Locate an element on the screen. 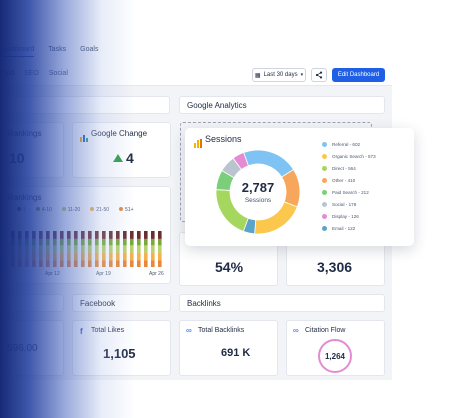 The height and width of the screenshot is (418, 474). sessions-donut-chart is located at coordinates (258, 192).